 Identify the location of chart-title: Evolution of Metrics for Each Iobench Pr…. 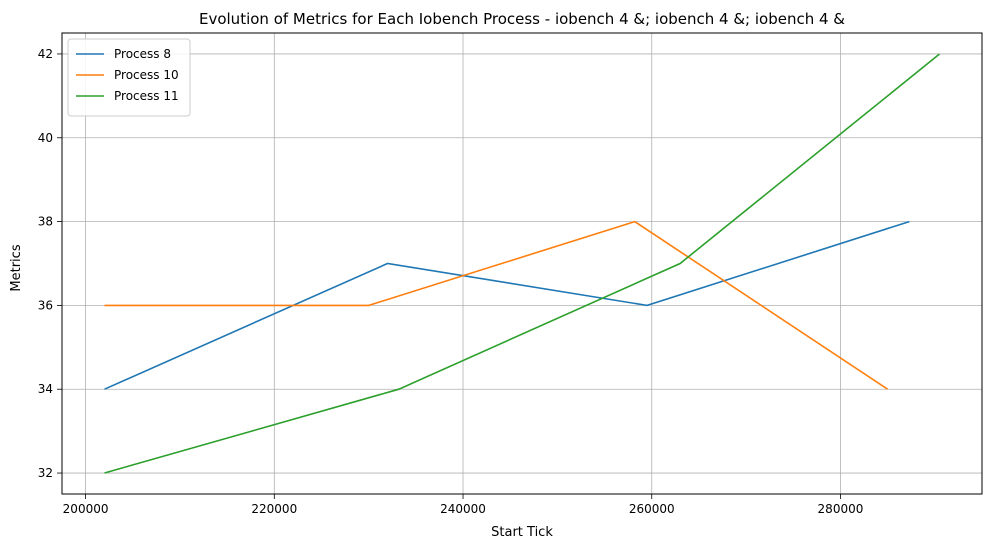
(522, 19).